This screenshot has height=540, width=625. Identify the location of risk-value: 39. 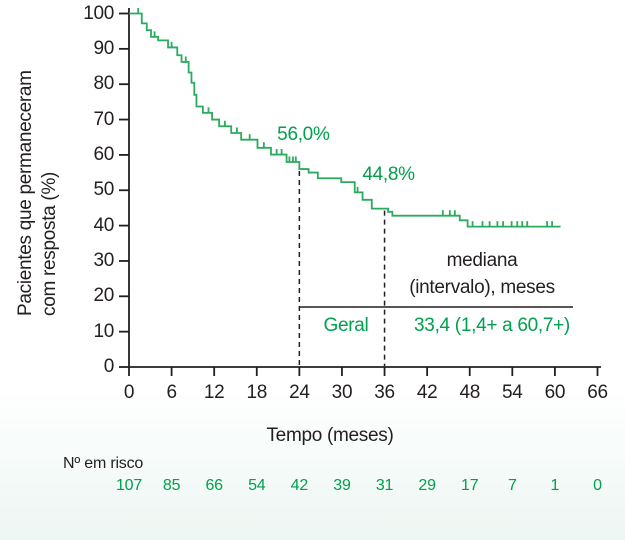
(342, 485).